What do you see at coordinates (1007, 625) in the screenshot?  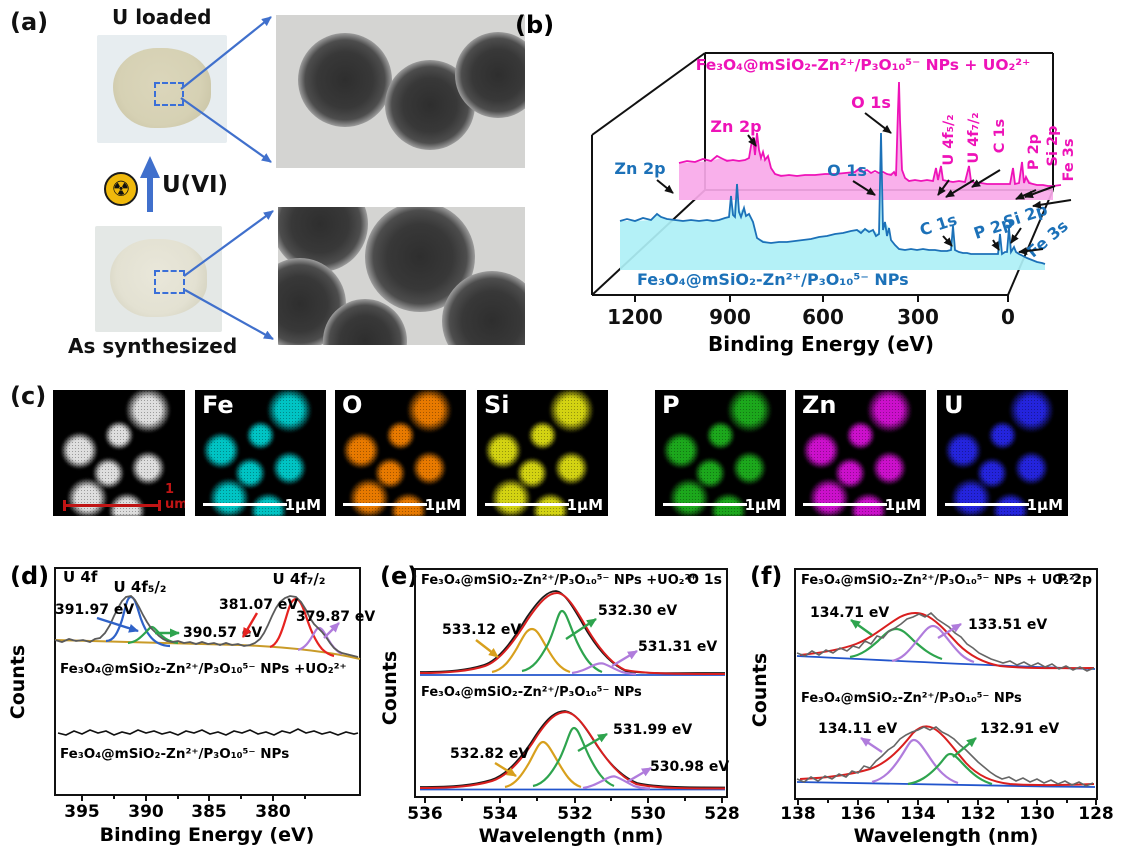 I see `svg-text: 133.51 eV` at bounding box center [1007, 625].